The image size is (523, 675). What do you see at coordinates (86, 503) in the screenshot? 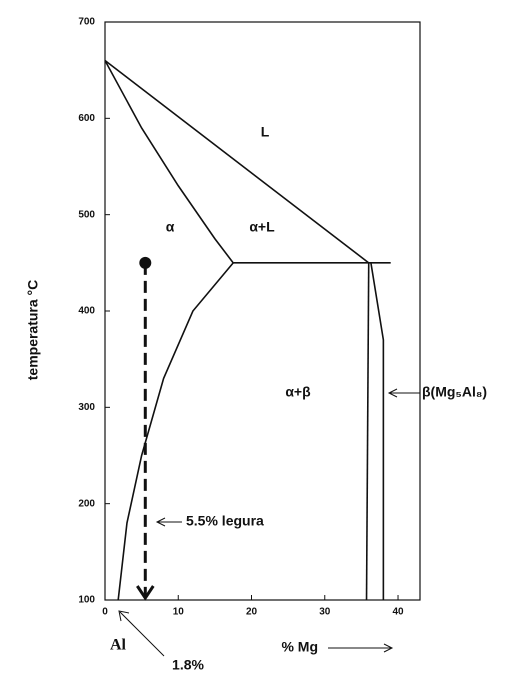
I see `y-tick-label: 200` at bounding box center [86, 503].